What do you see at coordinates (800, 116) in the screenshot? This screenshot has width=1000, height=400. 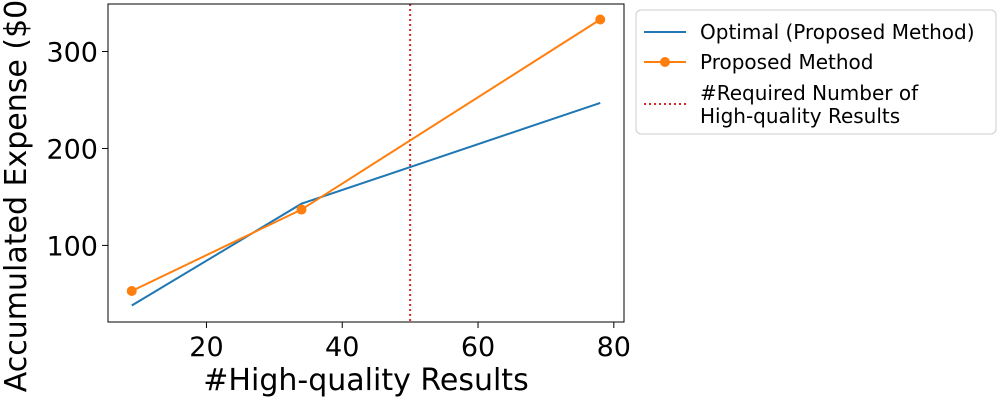 I see `legend-label-required-line2: High-quality Results` at bounding box center [800, 116].